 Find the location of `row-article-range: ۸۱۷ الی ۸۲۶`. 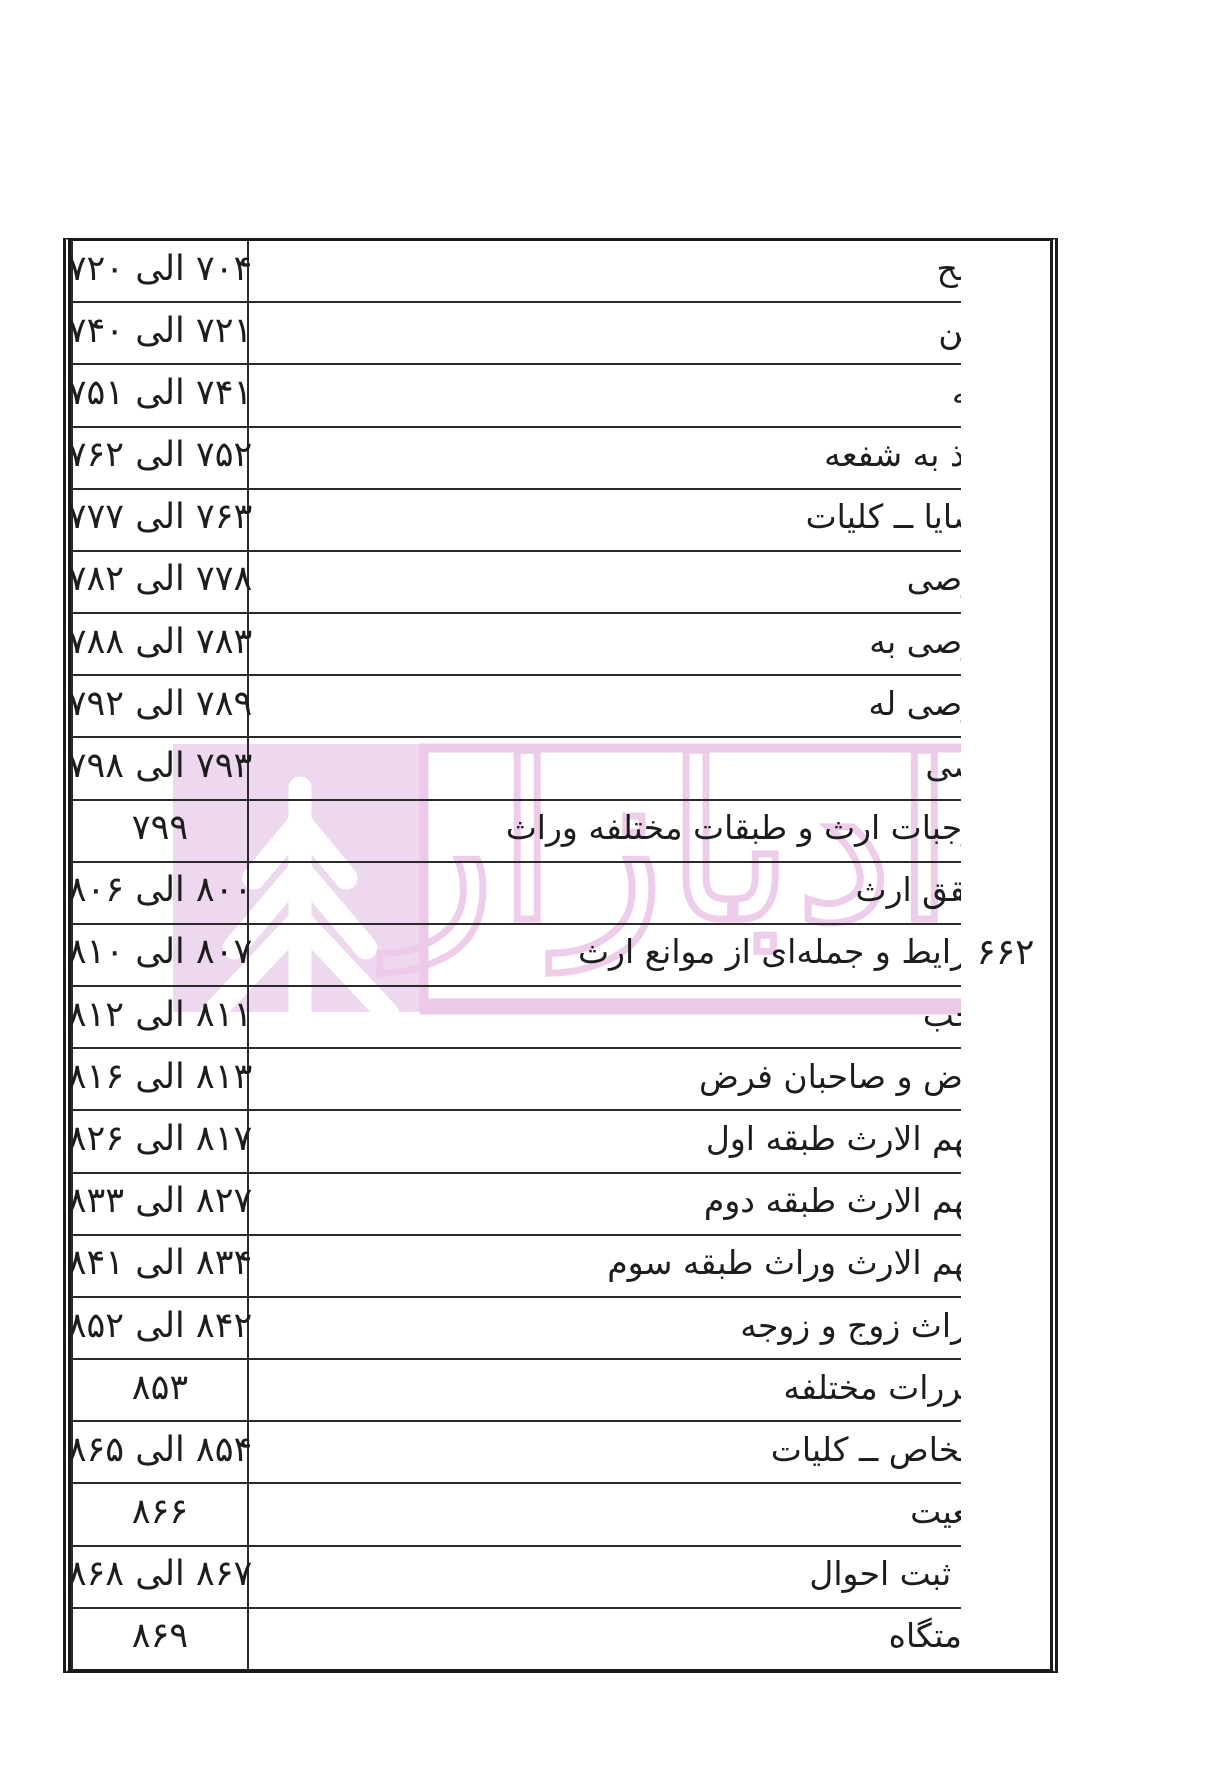

row-article-range: ۸۱۷ الی ۸۲۶ is located at coordinates (160, 1141).